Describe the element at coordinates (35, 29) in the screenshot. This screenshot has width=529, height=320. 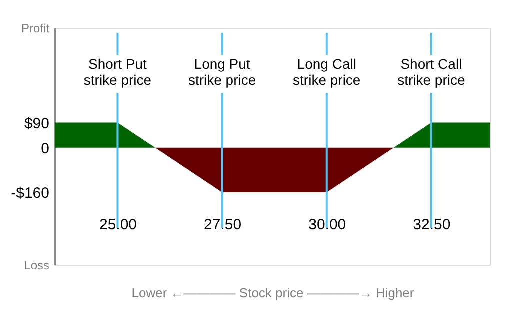
I see `y-tick-label: Profit` at that location.